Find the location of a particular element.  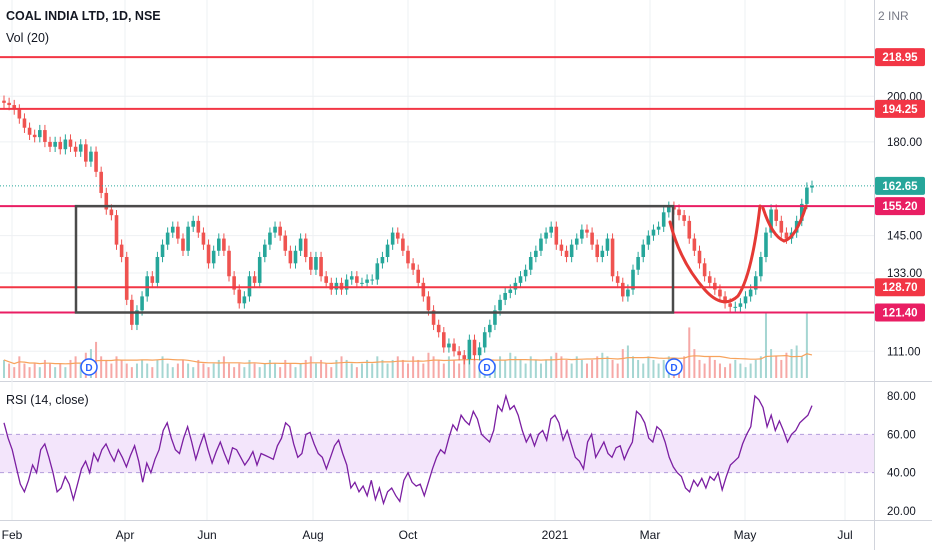

currency-label: 2 INR is located at coordinates (893, 16).